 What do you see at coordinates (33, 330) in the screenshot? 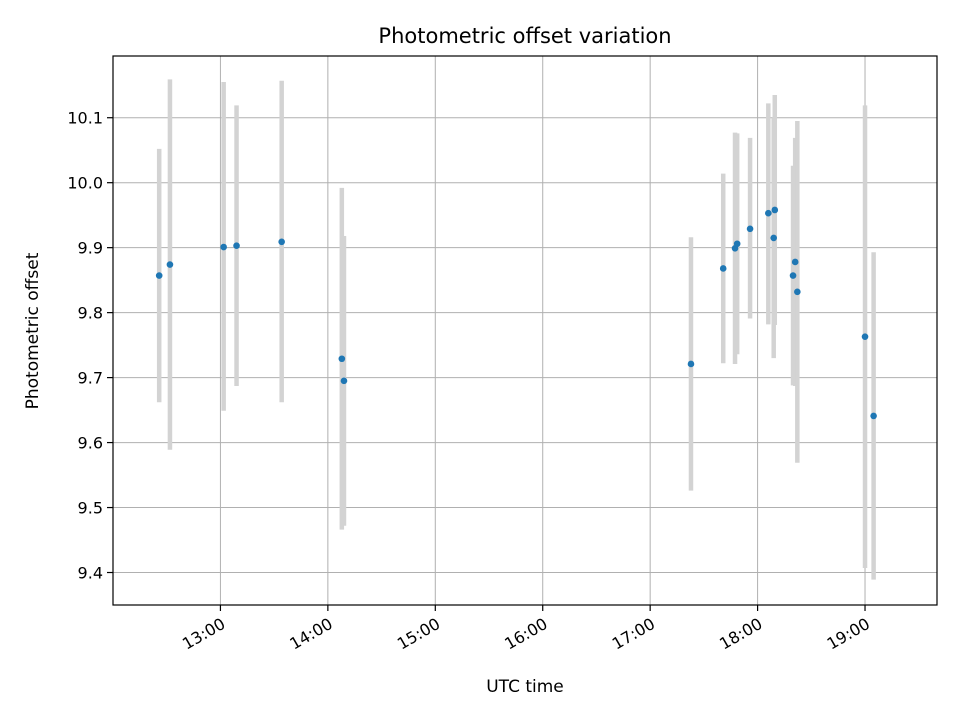
I see `y-axis-label: Photometric offset` at bounding box center [33, 330].